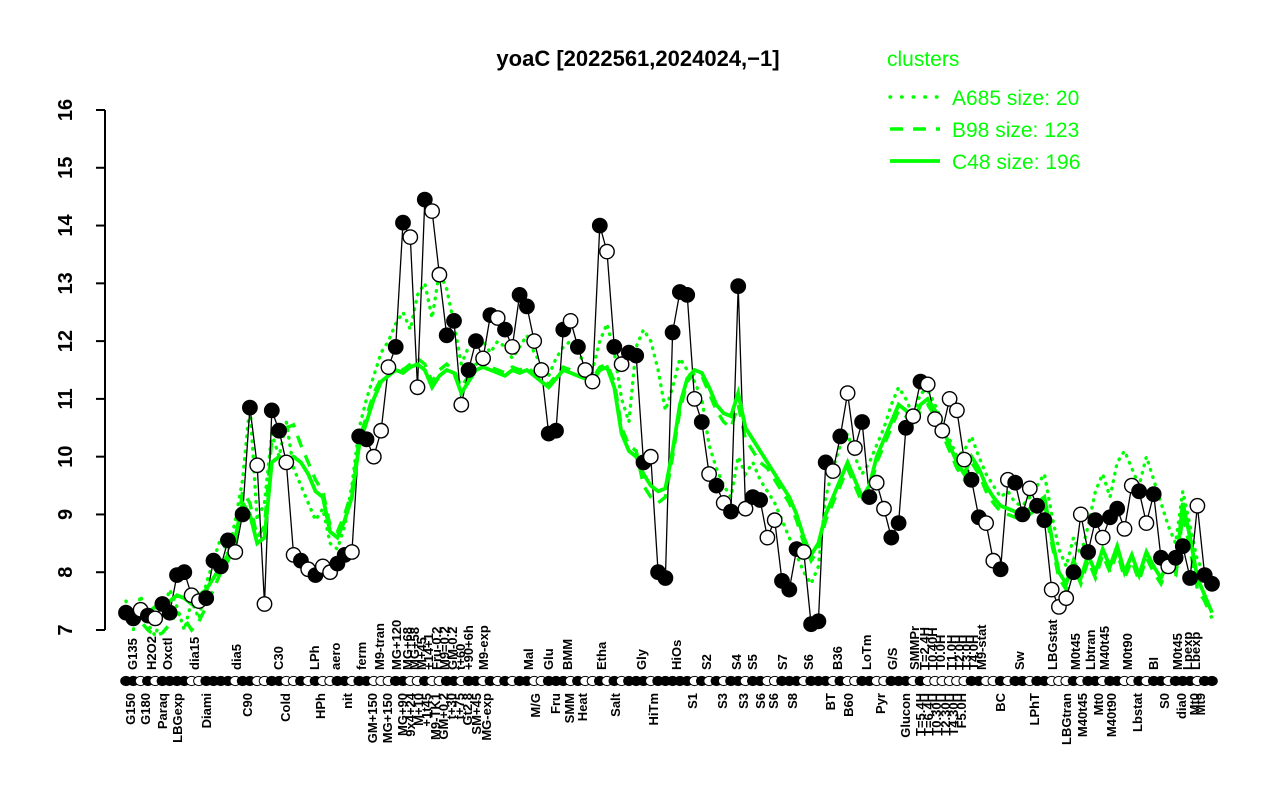  I want to click on x-axis-label-bottom: SM+45, so click(476, 714).